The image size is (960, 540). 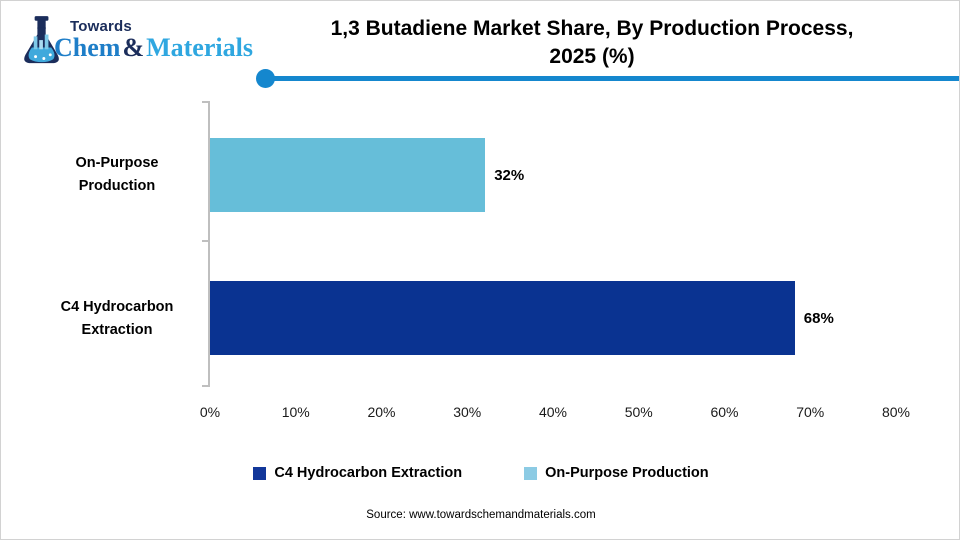 I want to click on x-tick: 40%, so click(x=553, y=412).